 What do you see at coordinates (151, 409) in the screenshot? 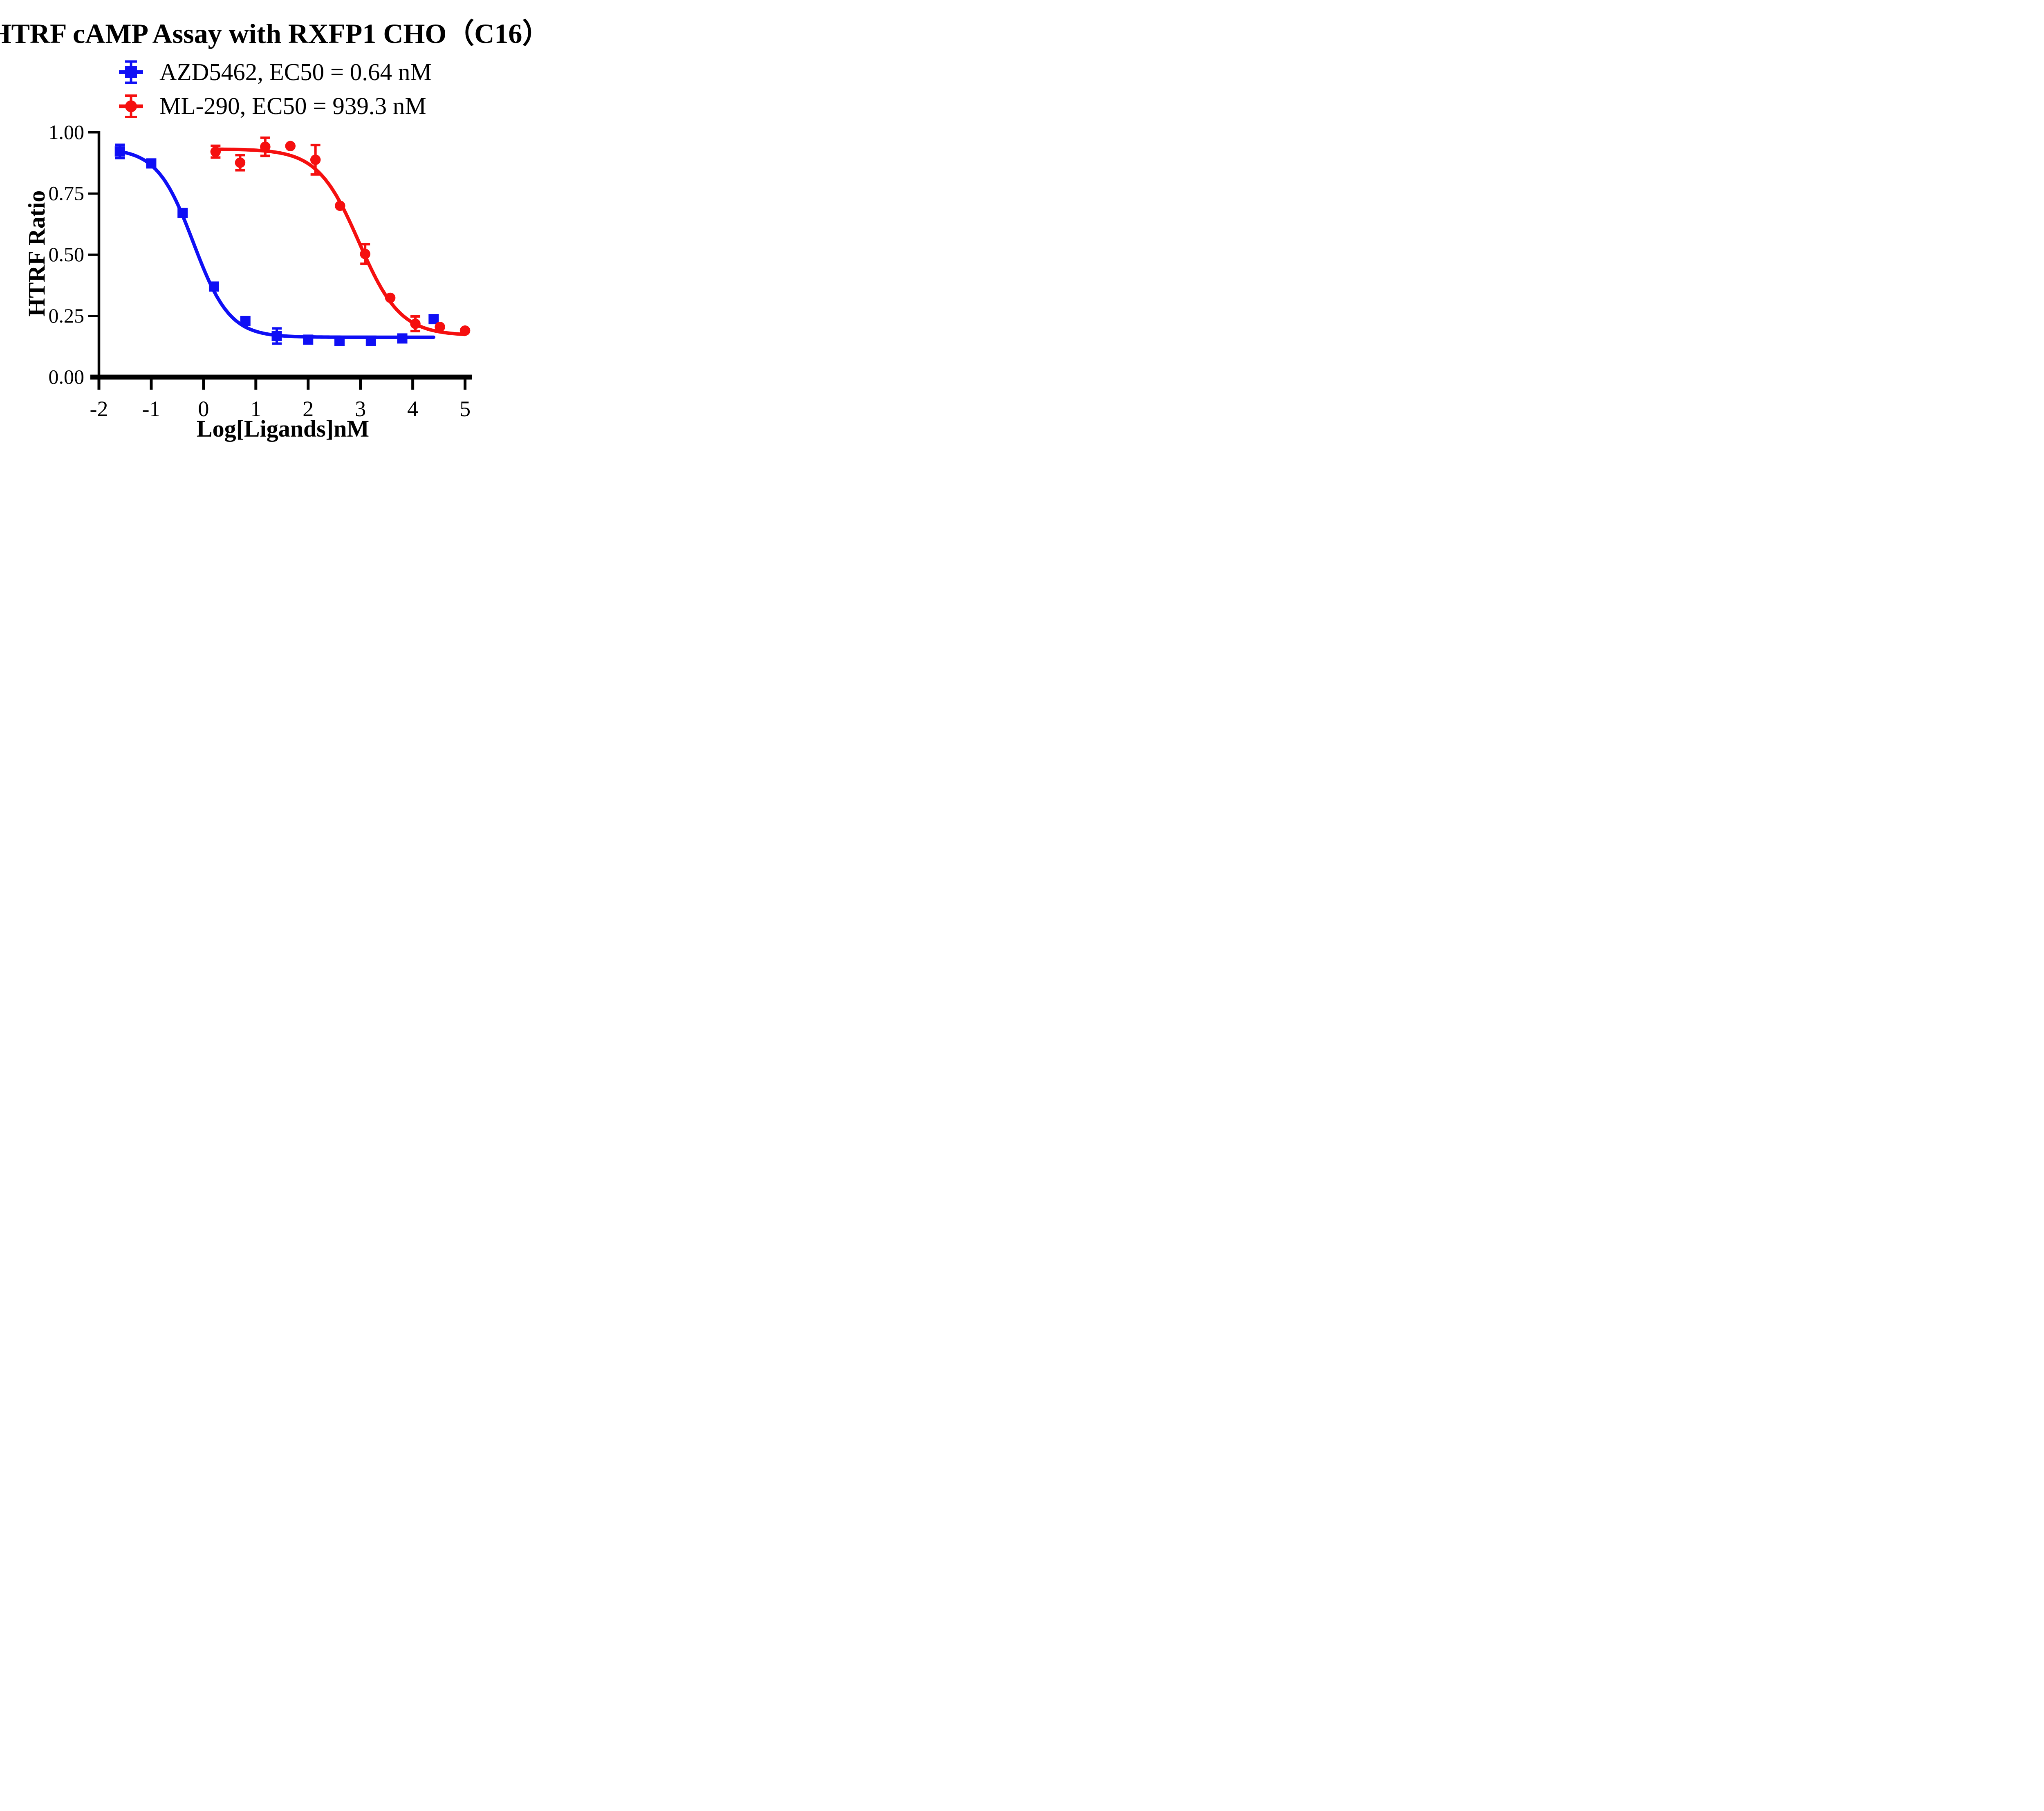
I see `x-tick-label: -1` at bounding box center [151, 409].